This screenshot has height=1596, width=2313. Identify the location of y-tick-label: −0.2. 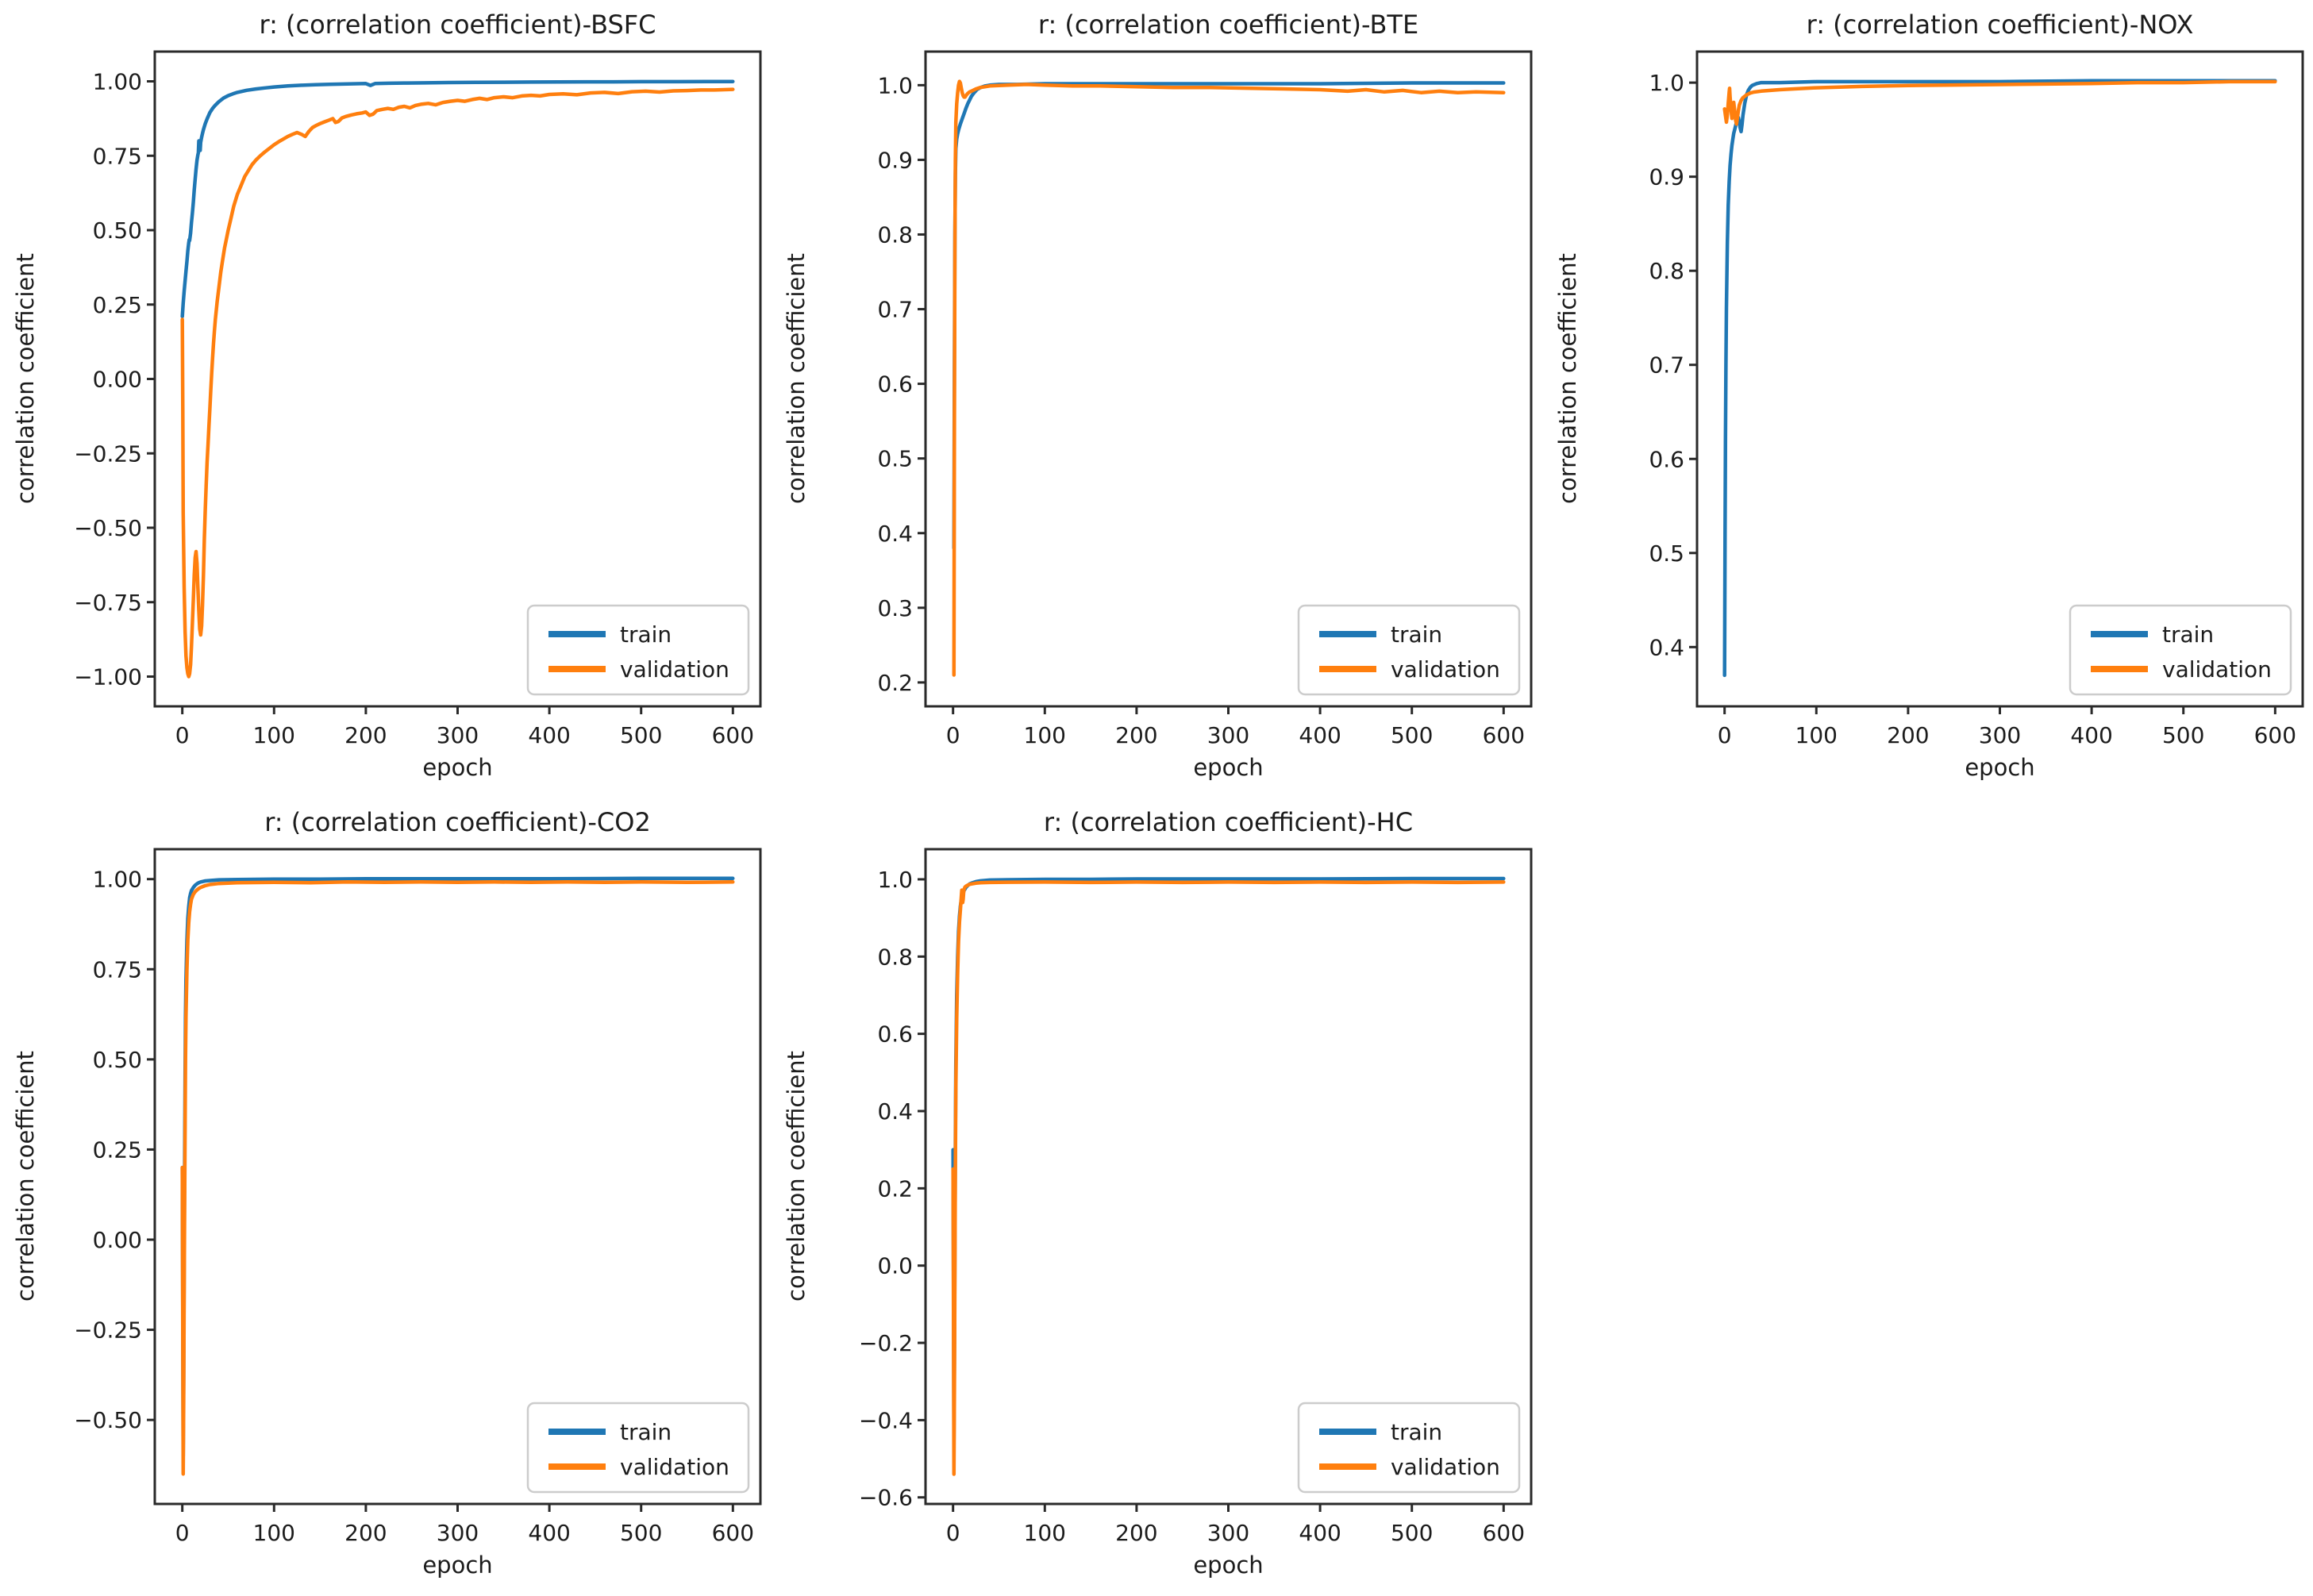
(886, 1343).